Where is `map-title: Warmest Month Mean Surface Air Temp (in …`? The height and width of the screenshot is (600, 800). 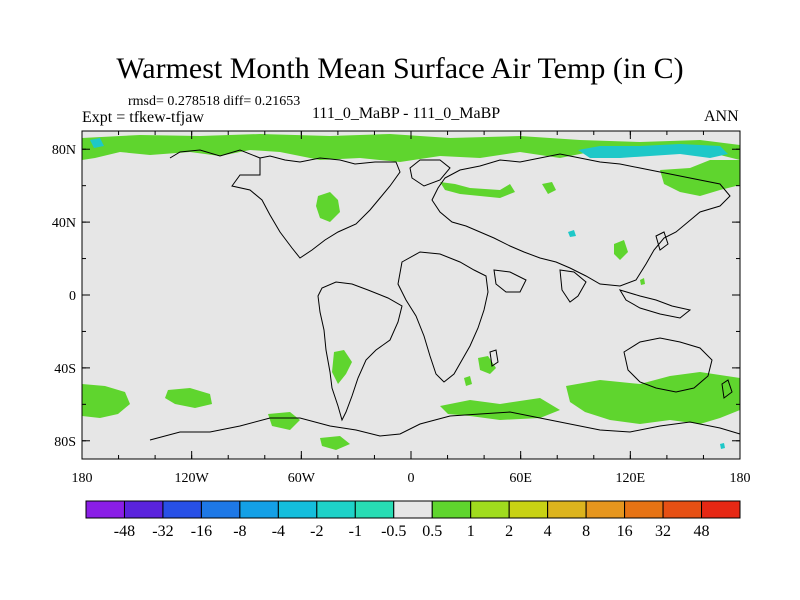 map-title: Warmest Month Mean Surface Air Temp (in … is located at coordinates (400, 68).